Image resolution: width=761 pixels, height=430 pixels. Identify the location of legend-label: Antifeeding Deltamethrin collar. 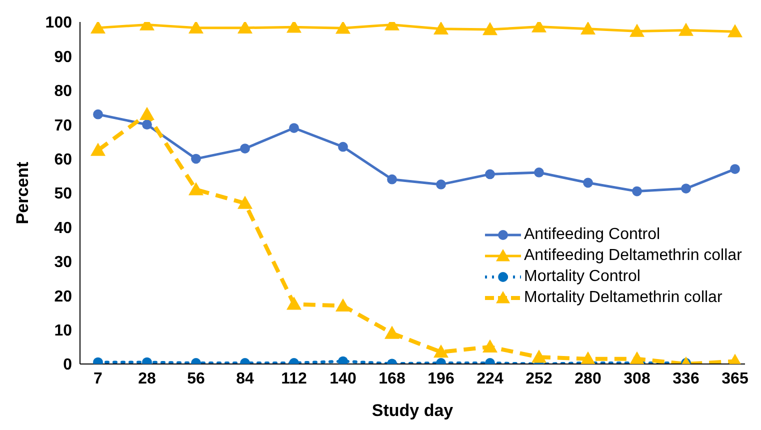
(633, 255).